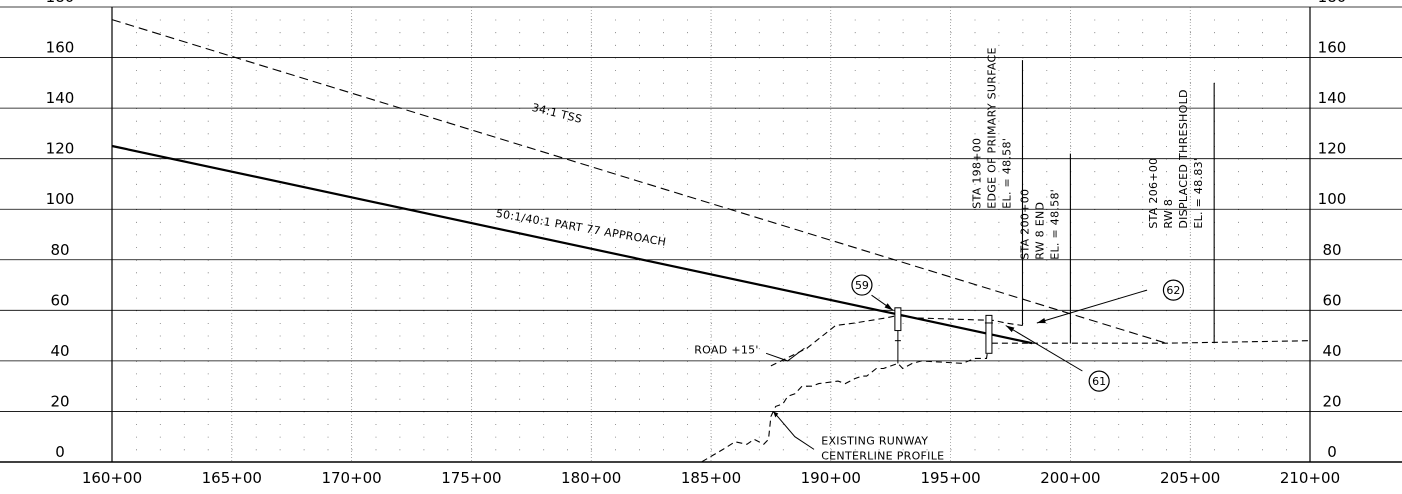 The image size is (1402, 494). I want to click on station-marker-text: RW 8 END, so click(1039, 231).